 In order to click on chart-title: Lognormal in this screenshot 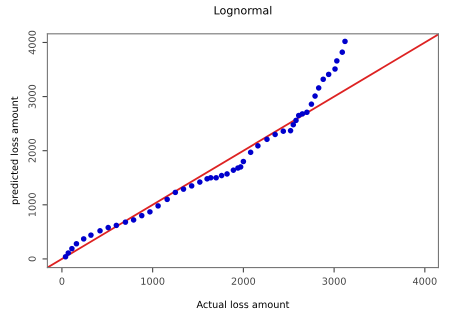, I will do `click(243, 11)`.